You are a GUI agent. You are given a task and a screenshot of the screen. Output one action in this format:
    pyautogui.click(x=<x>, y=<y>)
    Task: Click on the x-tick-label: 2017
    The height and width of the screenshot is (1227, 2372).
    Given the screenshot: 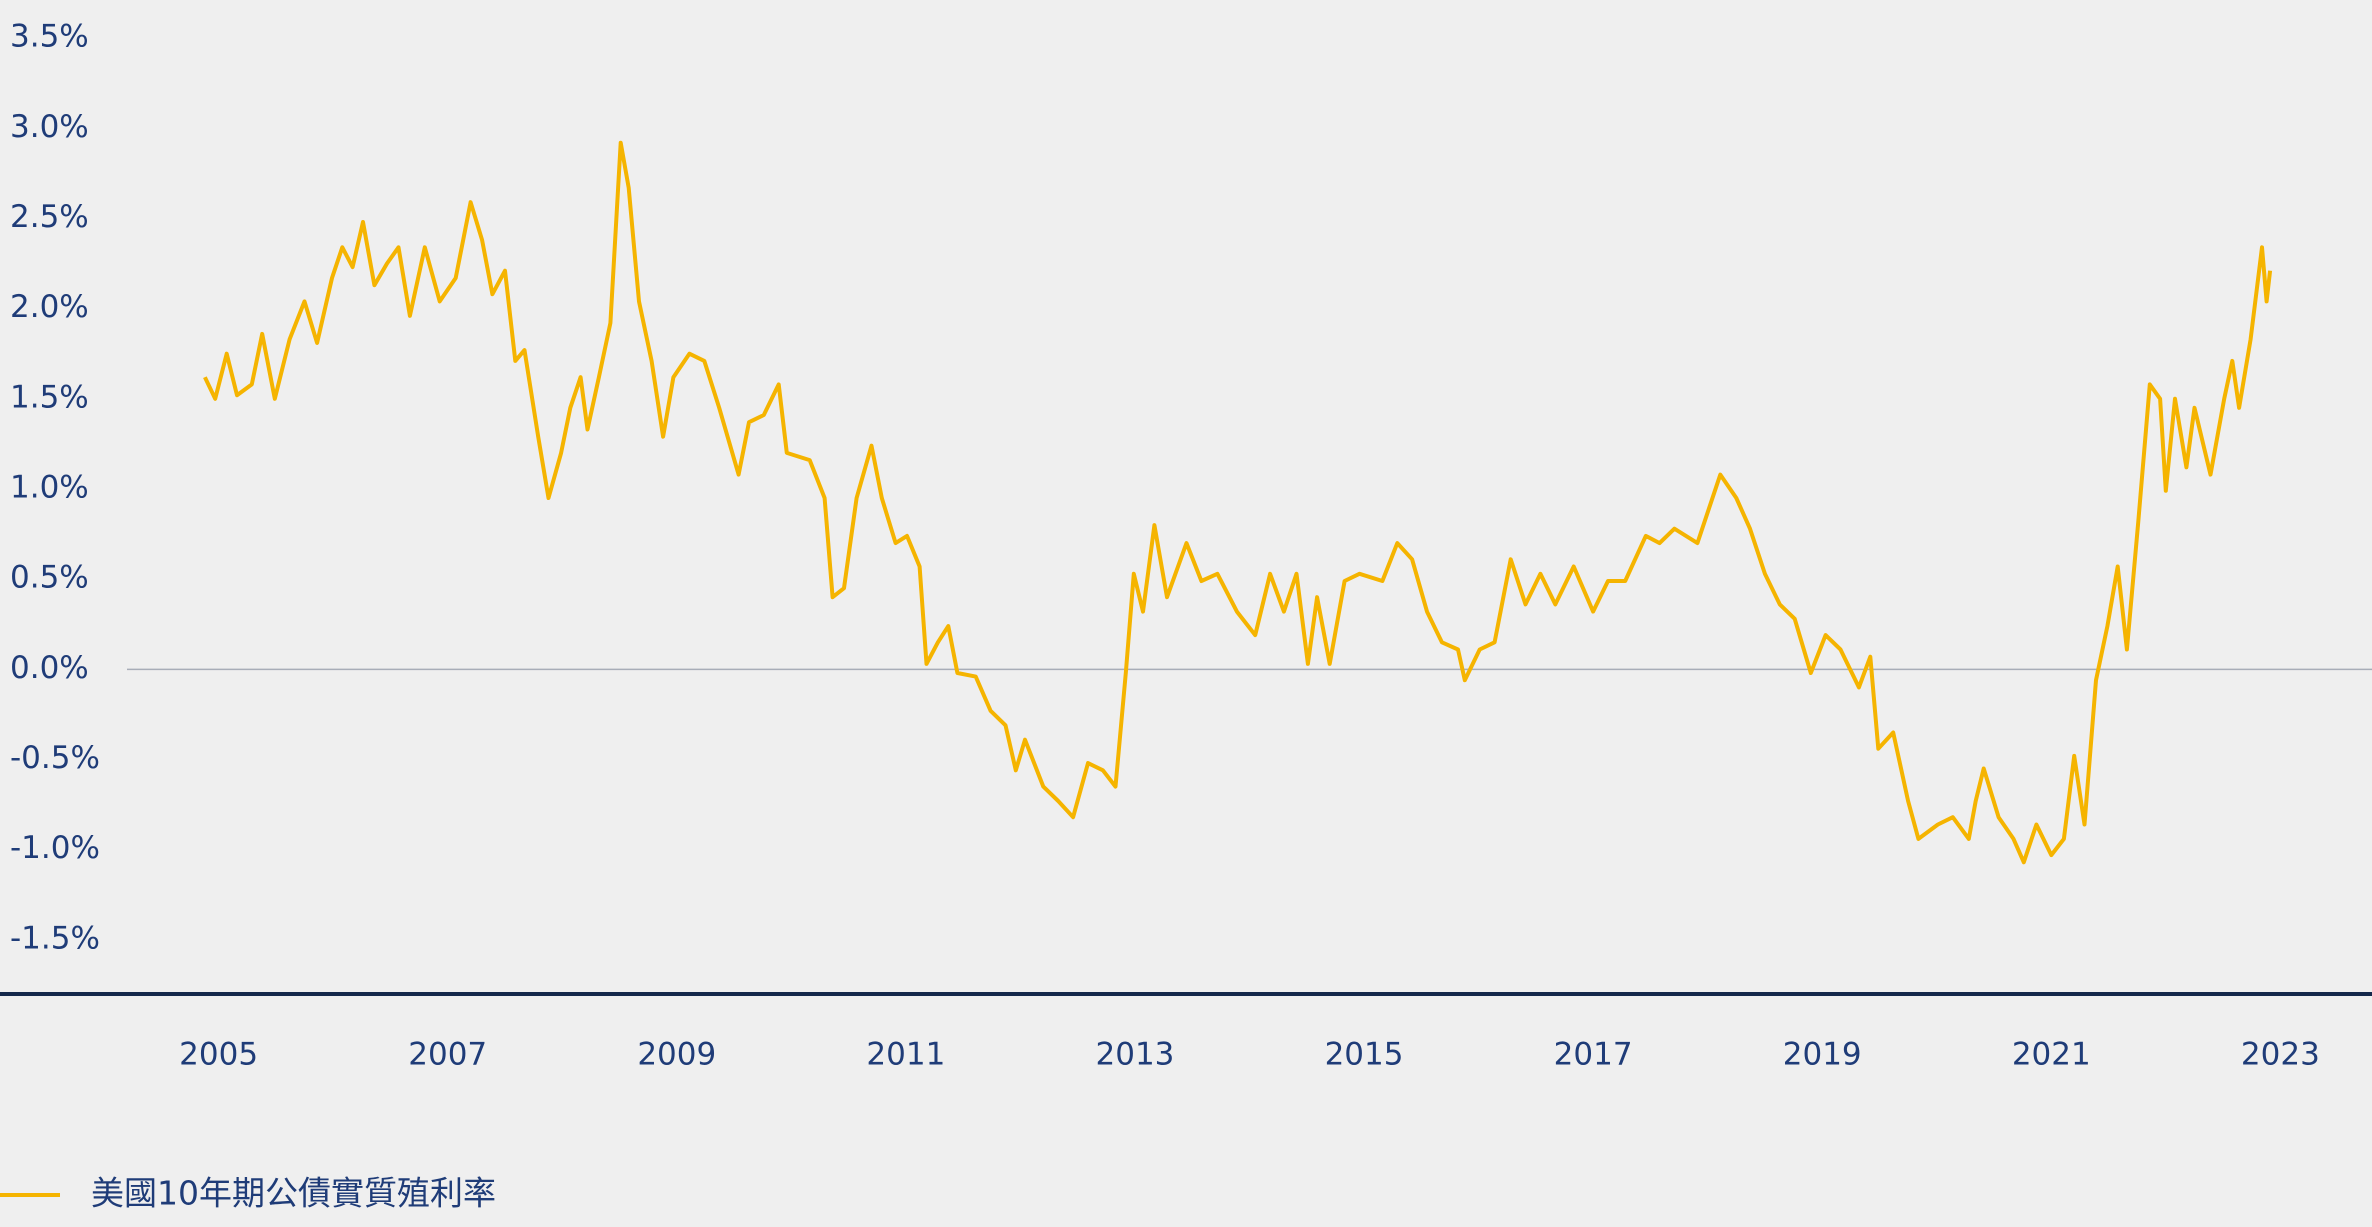 What is the action you would take?
    pyautogui.click(x=1593, y=1055)
    